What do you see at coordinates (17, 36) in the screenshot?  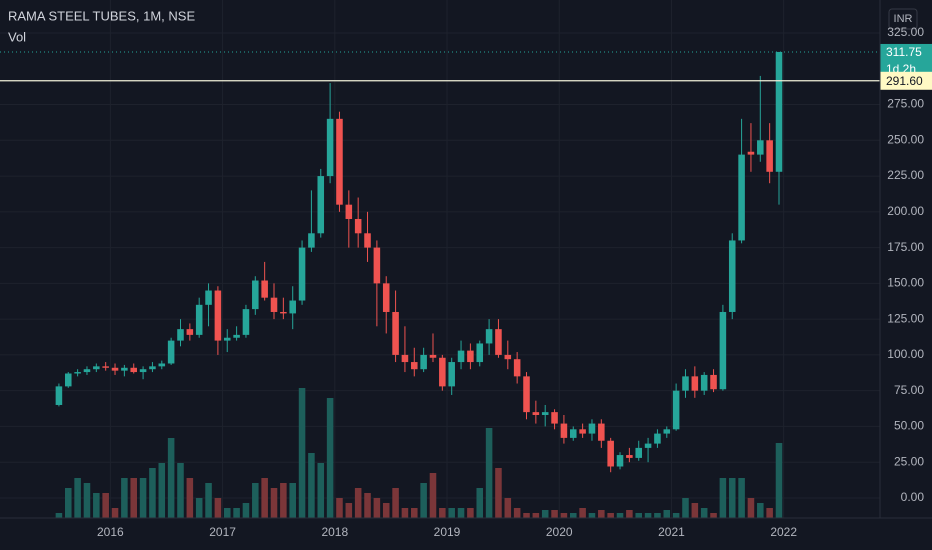 I see `indicator-label: Vol` at bounding box center [17, 36].